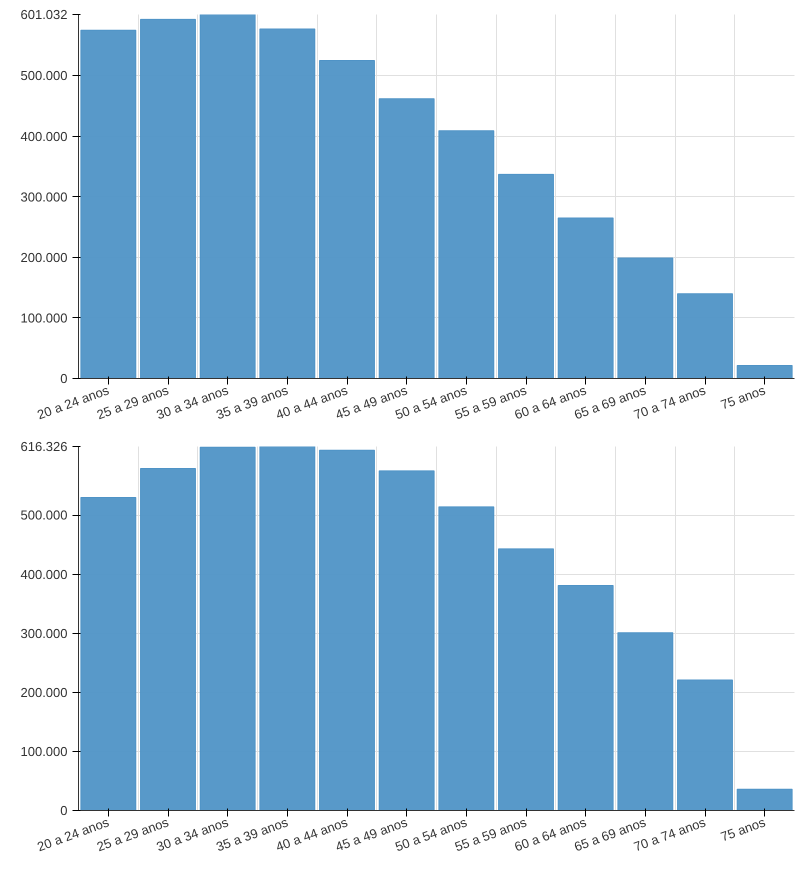 Image resolution: width=806 pixels, height=876 pixels. What do you see at coordinates (44, 14) in the screenshot?
I see `y-tick-label: 601.032` at bounding box center [44, 14].